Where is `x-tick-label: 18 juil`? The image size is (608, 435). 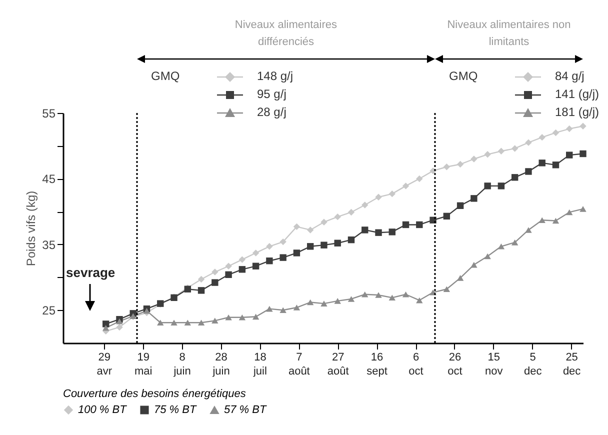 x-tick-label: 18 juil is located at coordinates (259, 365).